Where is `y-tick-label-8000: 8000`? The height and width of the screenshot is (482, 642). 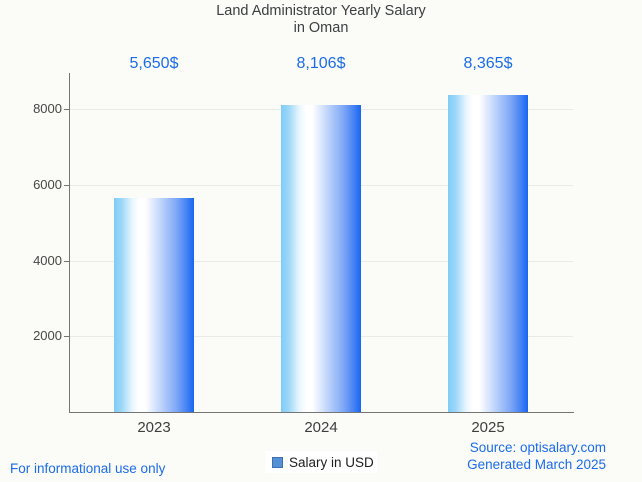 y-tick-label-8000: 8000 is located at coordinates (47, 108).